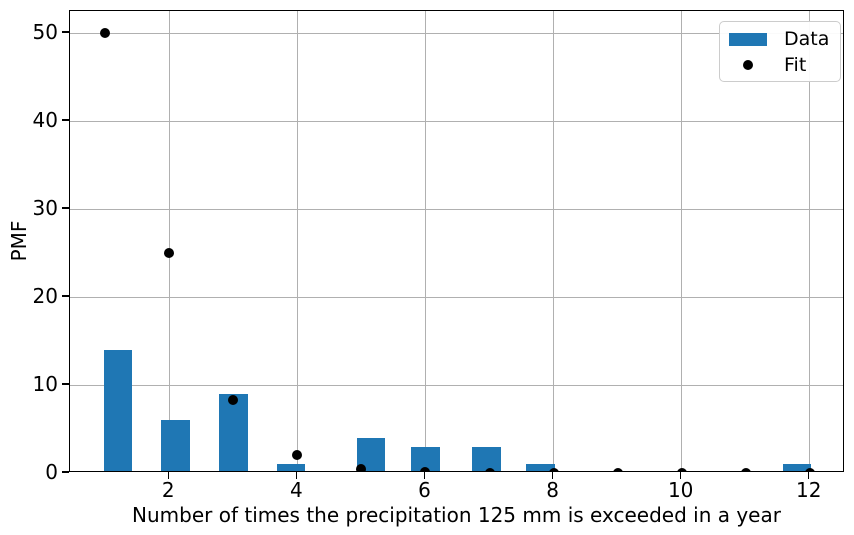 Image resolution: width=854 pixels, height=535 pixels. What do you see at coordinates (489, 469) in the screenshot?
I see `fit-point-x7` at bounding box center [489, 469].